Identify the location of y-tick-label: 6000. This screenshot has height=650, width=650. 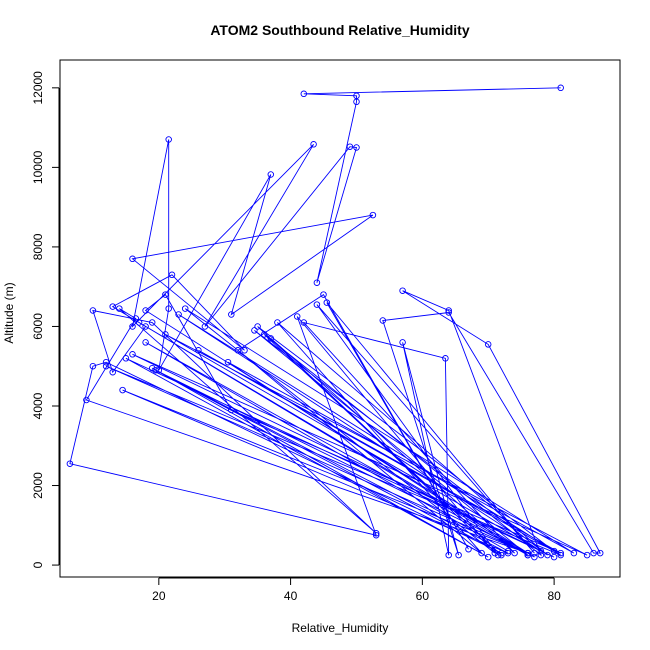
(38, 326).